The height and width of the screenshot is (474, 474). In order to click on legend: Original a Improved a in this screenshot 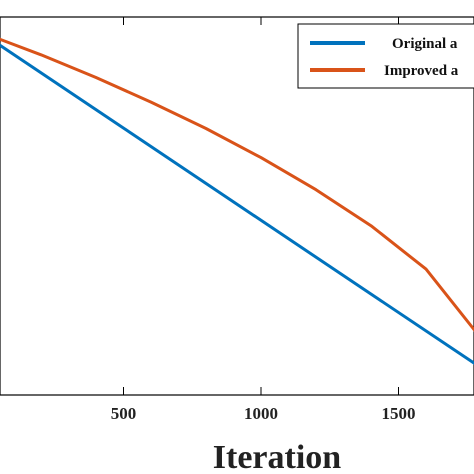, I will do `click(385, 56)`.